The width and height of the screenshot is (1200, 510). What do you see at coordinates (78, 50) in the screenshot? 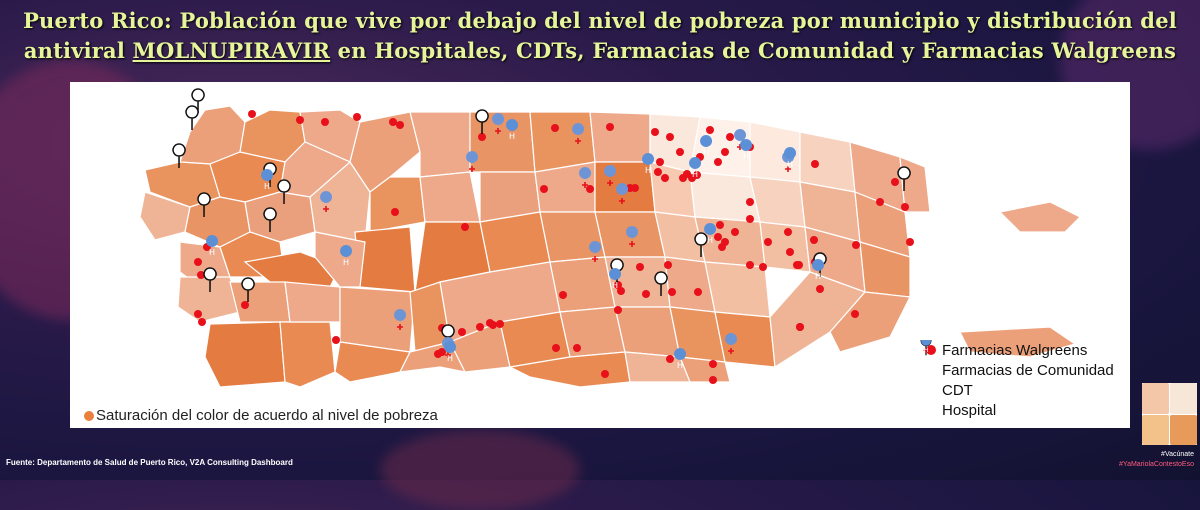
I see `title-line-2-prefix: antiviral` at bounding box center [78, 50].